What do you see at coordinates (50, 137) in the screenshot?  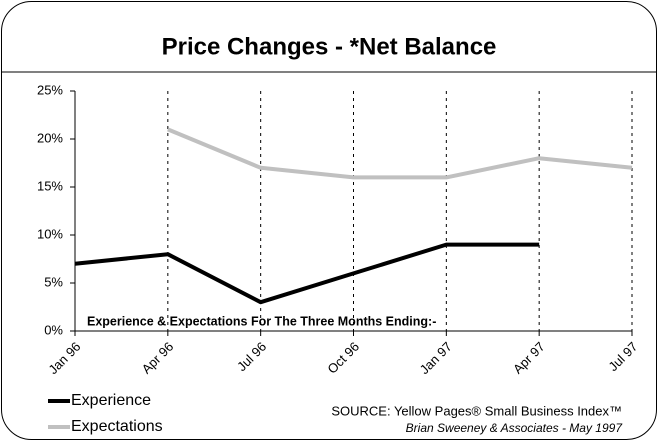 I see `y-tick-label: 20%` at bounding box center [50, 137].